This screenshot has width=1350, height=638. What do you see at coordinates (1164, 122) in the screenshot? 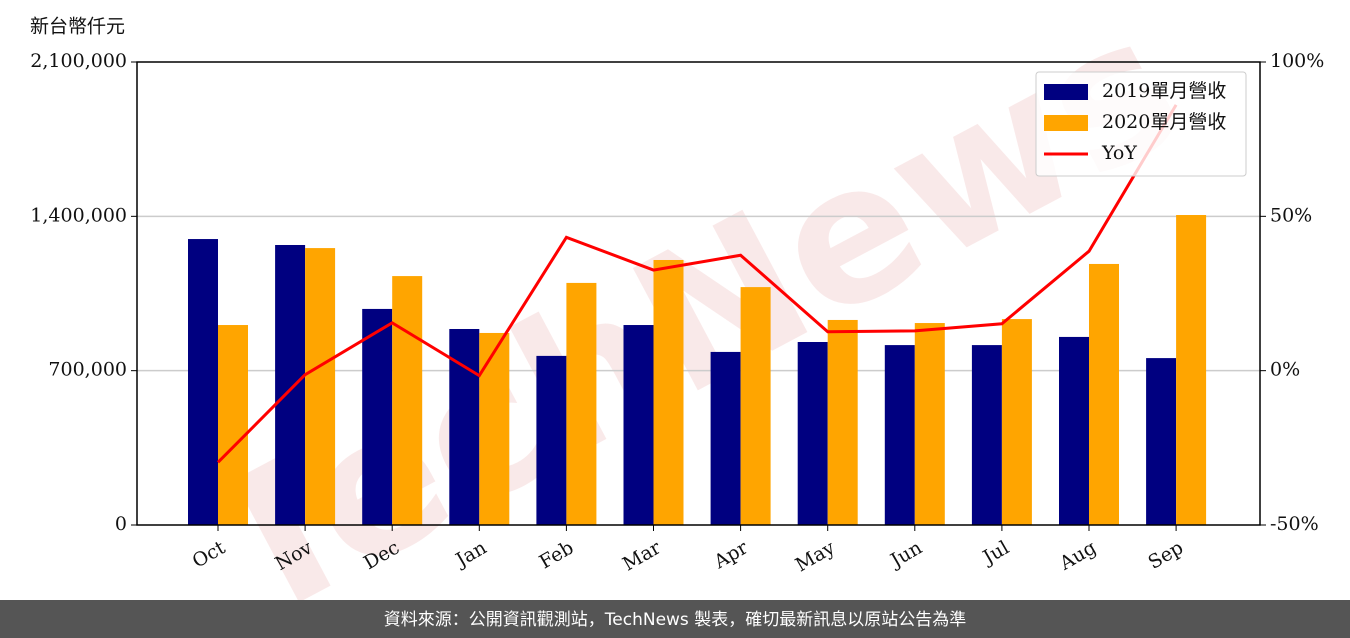
I see `legend-label: 2020單月營收` at bounding box center [1164, 122].